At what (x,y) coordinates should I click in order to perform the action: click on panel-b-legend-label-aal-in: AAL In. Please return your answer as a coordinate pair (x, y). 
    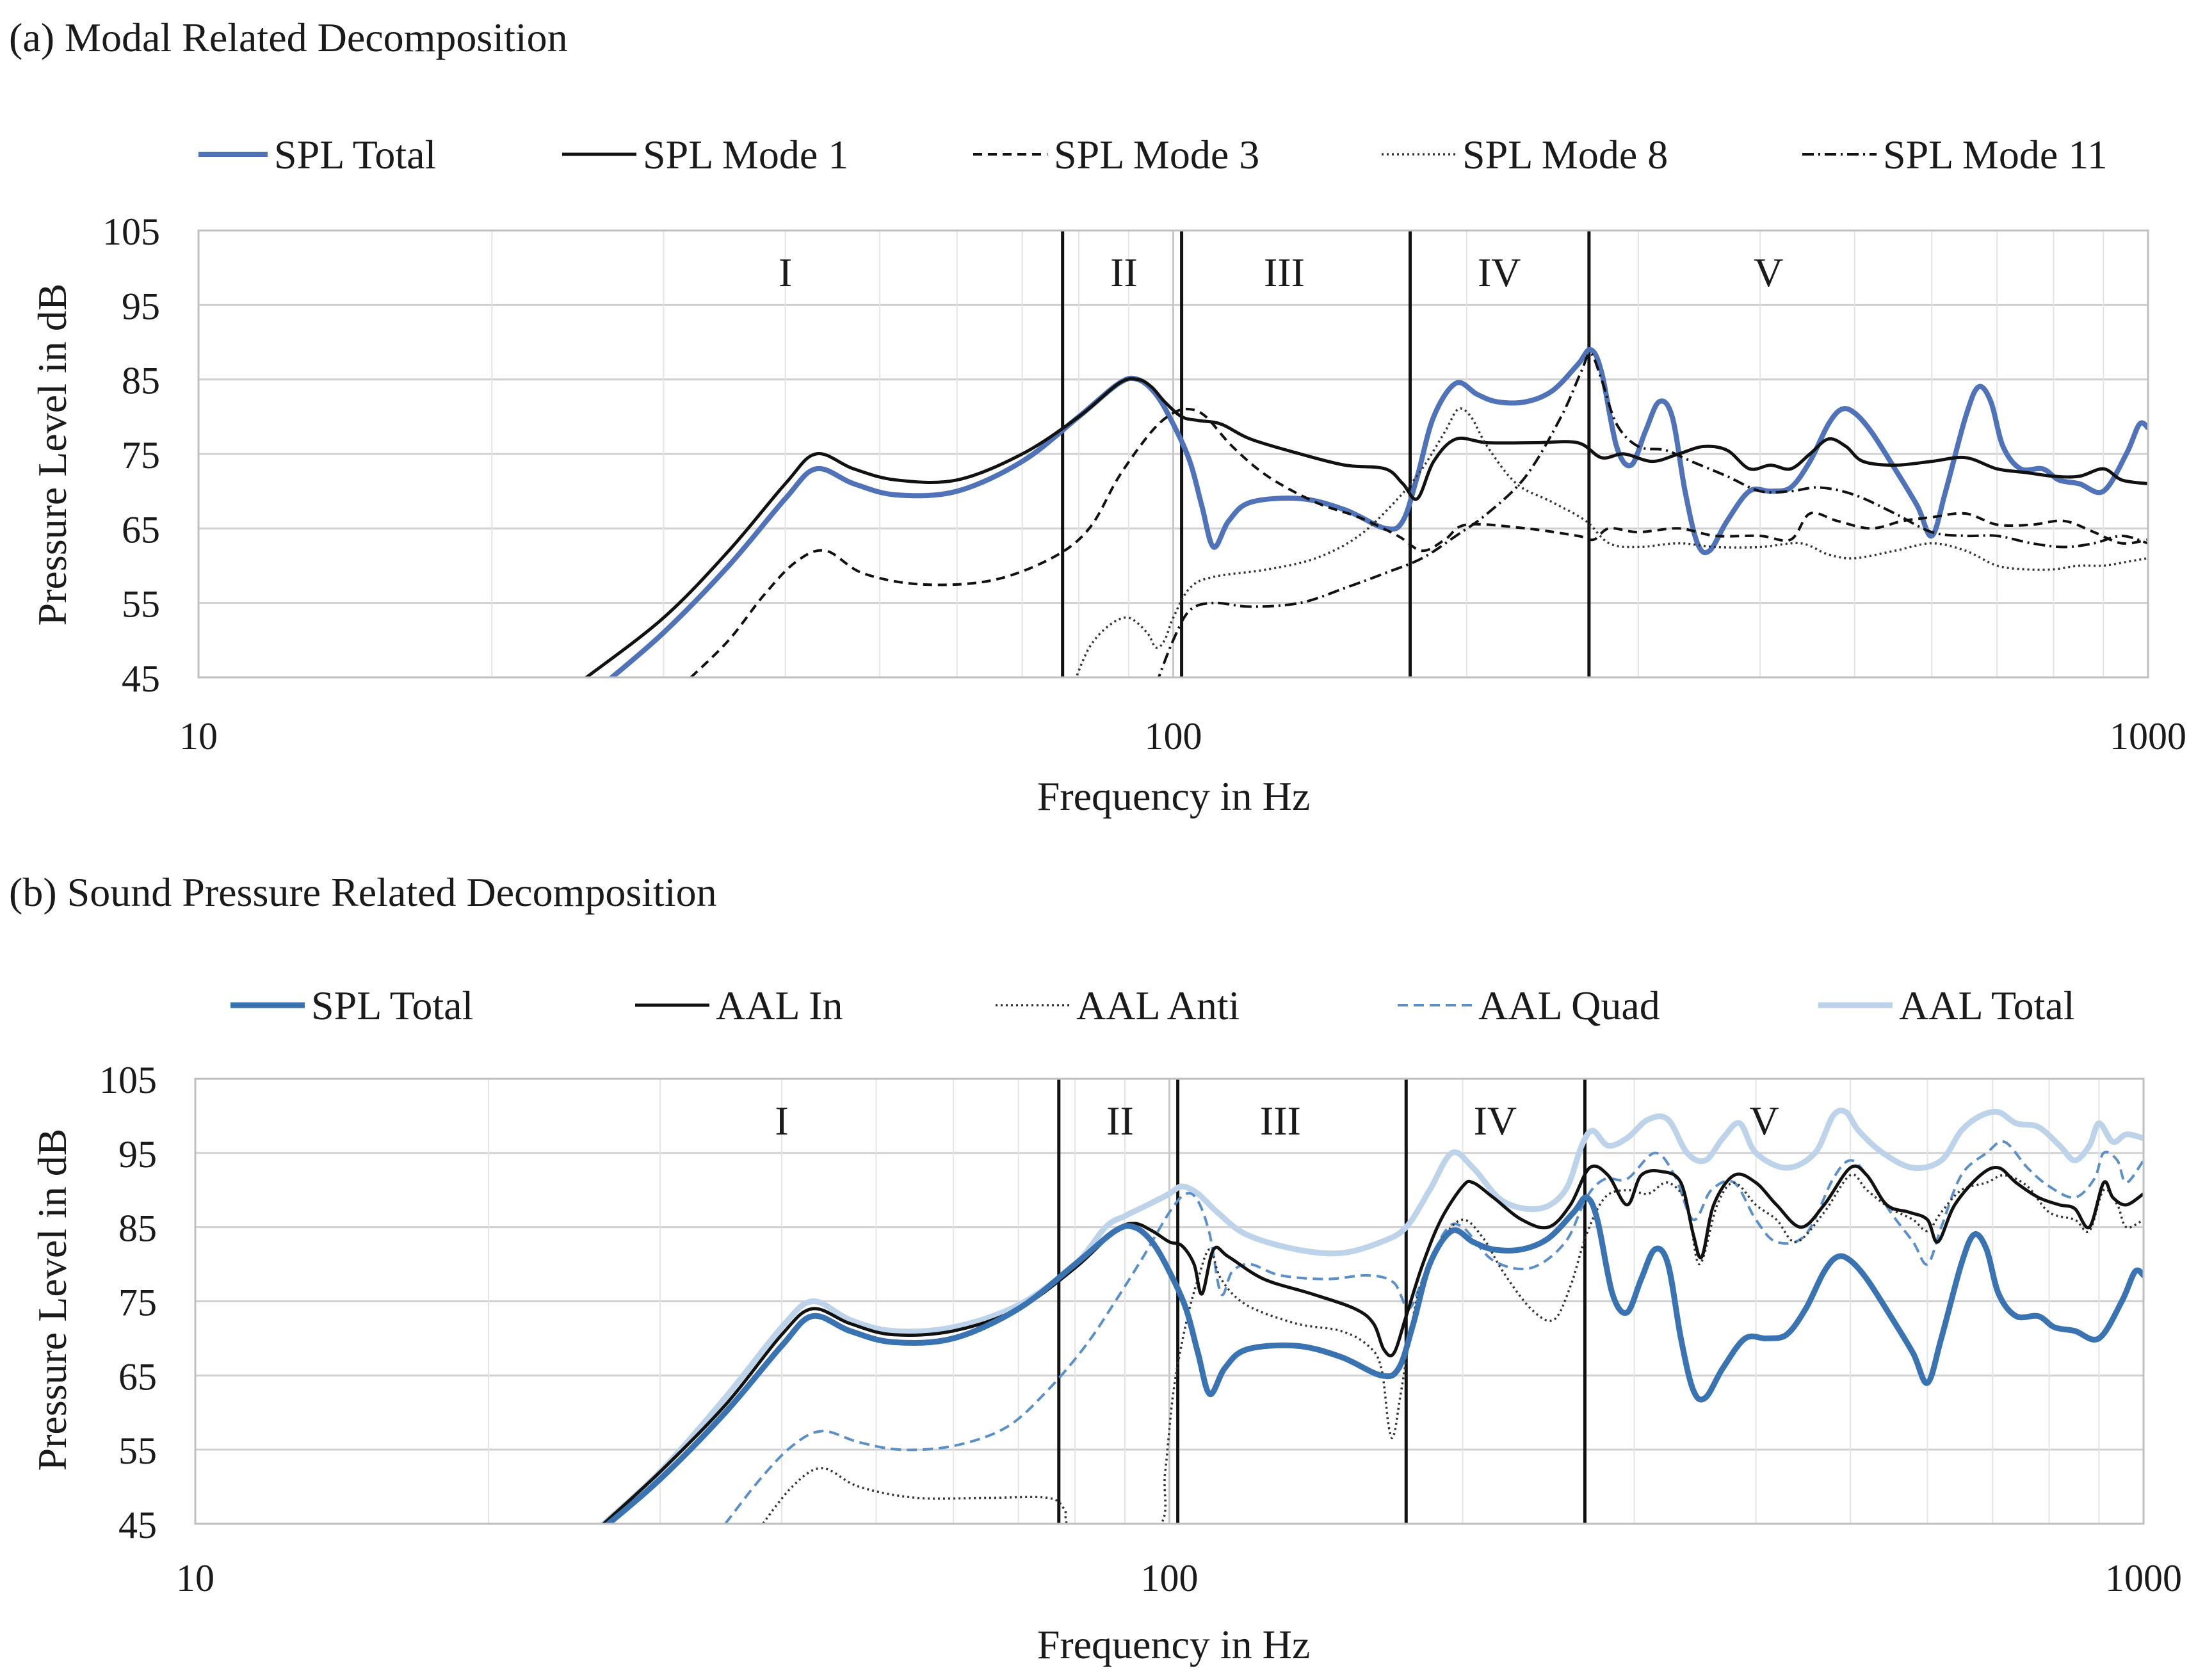
    Looking at the image, I should click on (779, 1006).